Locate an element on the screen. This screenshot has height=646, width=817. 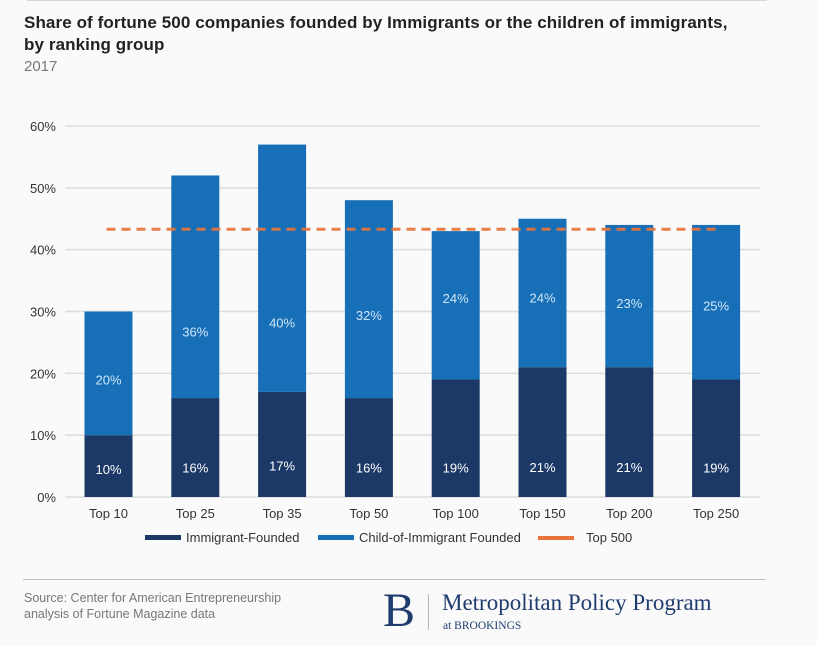
legend-label: Top 500 is located at coordinates (609, 537).